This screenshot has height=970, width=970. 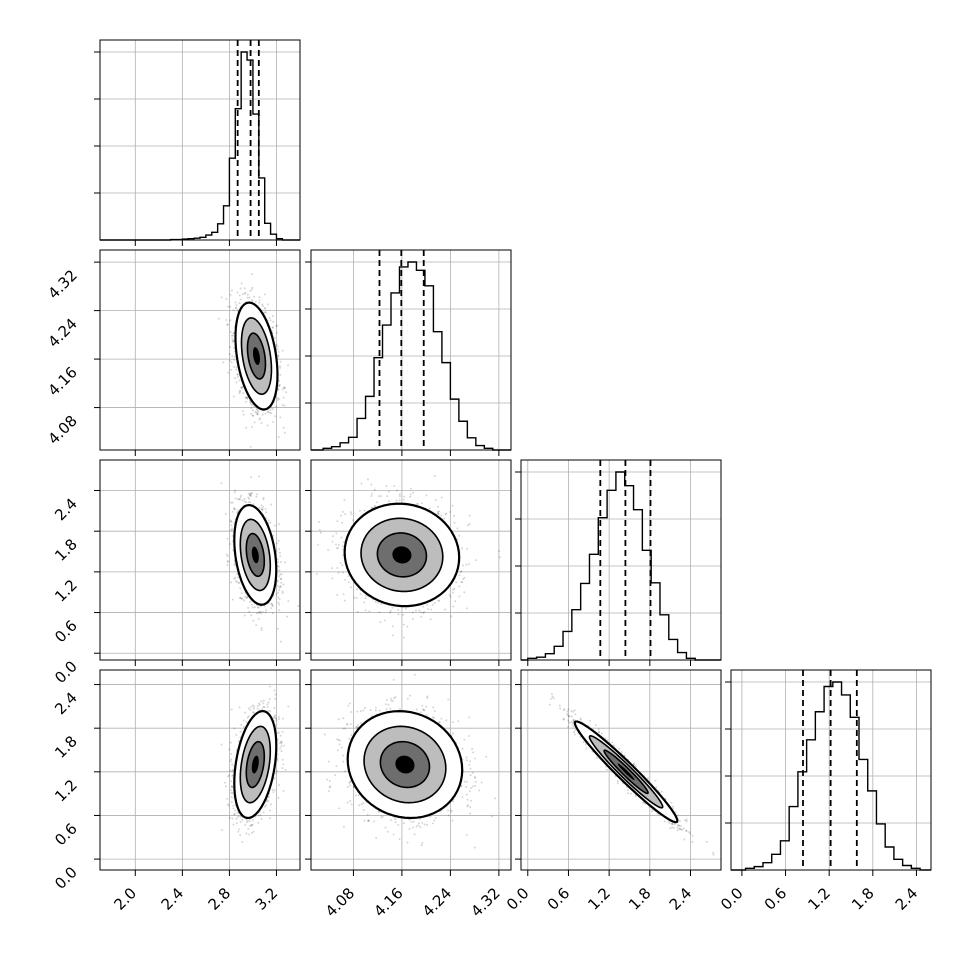 I want to click on x-tick-label: 0.6, so click(x=776, y=899).